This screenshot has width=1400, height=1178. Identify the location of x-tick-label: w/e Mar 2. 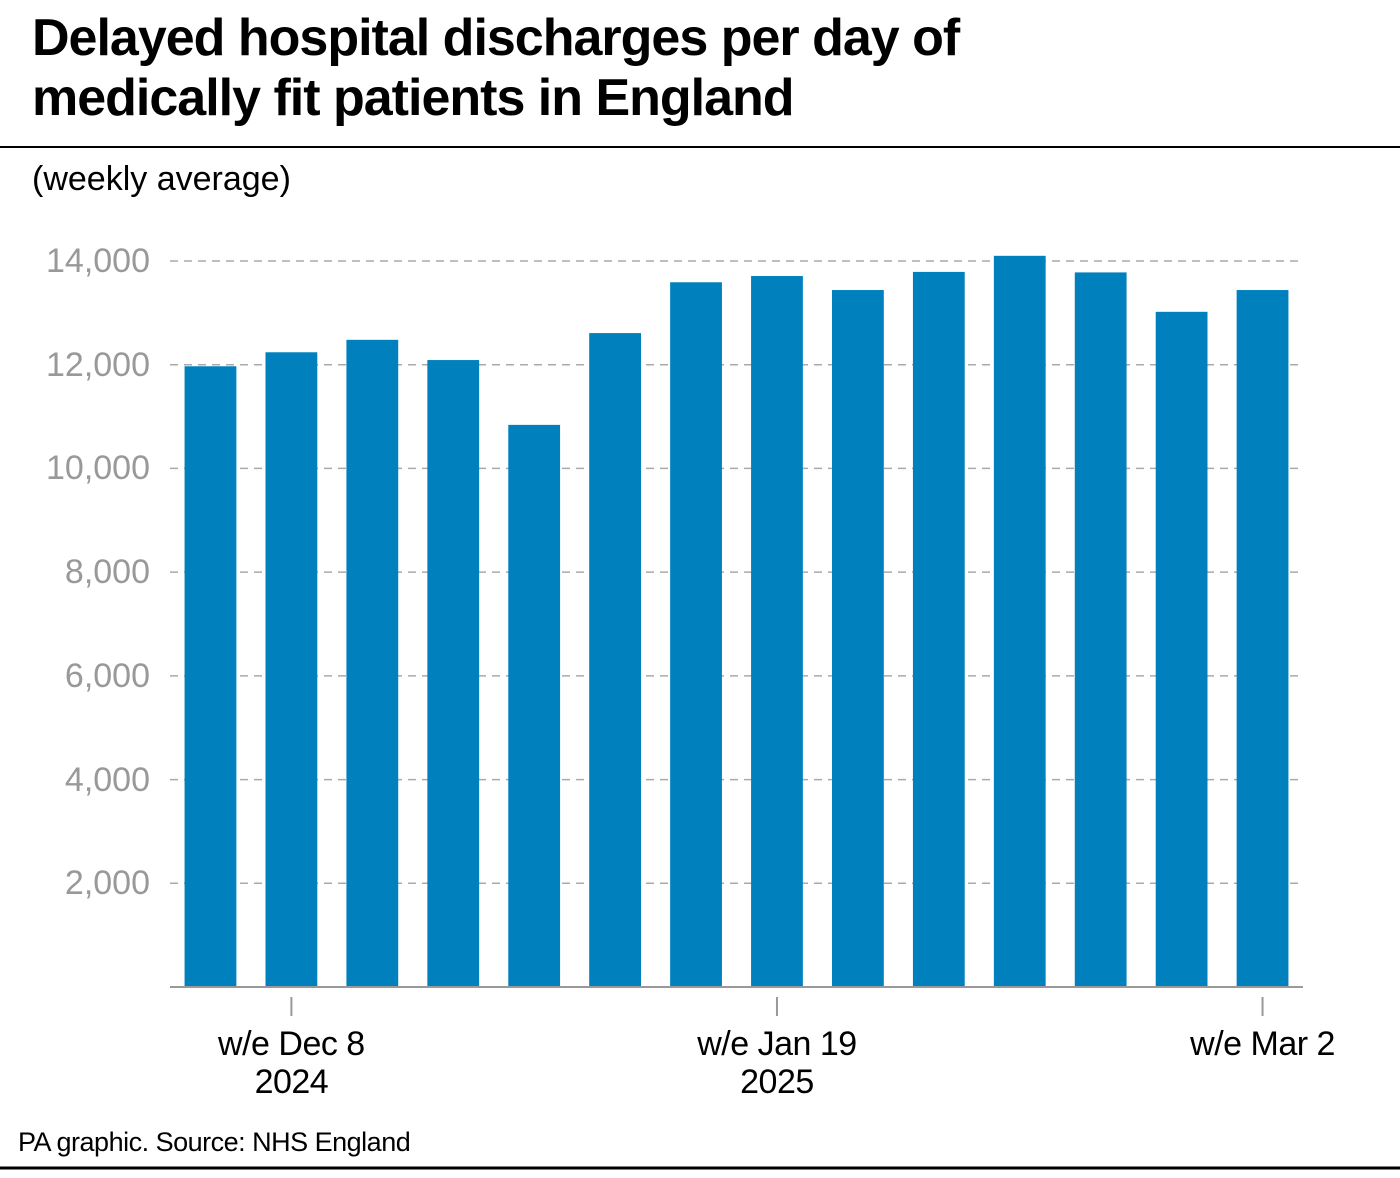
(1262, 1044).